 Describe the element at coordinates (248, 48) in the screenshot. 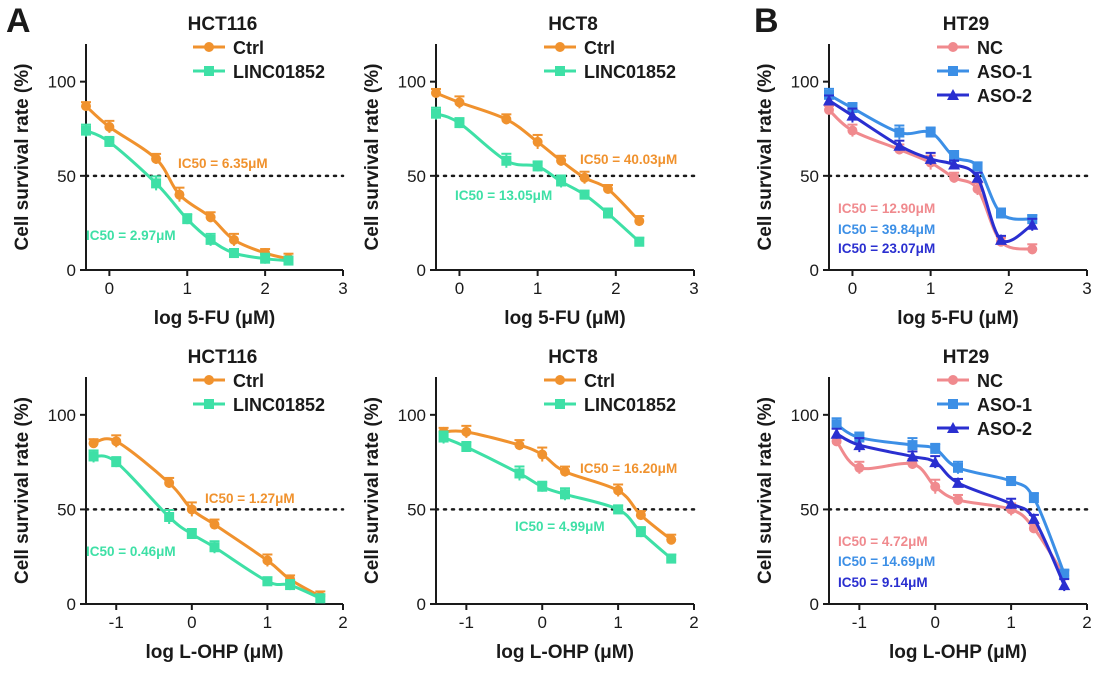

I see `legend-label: Ctrl` at that location.